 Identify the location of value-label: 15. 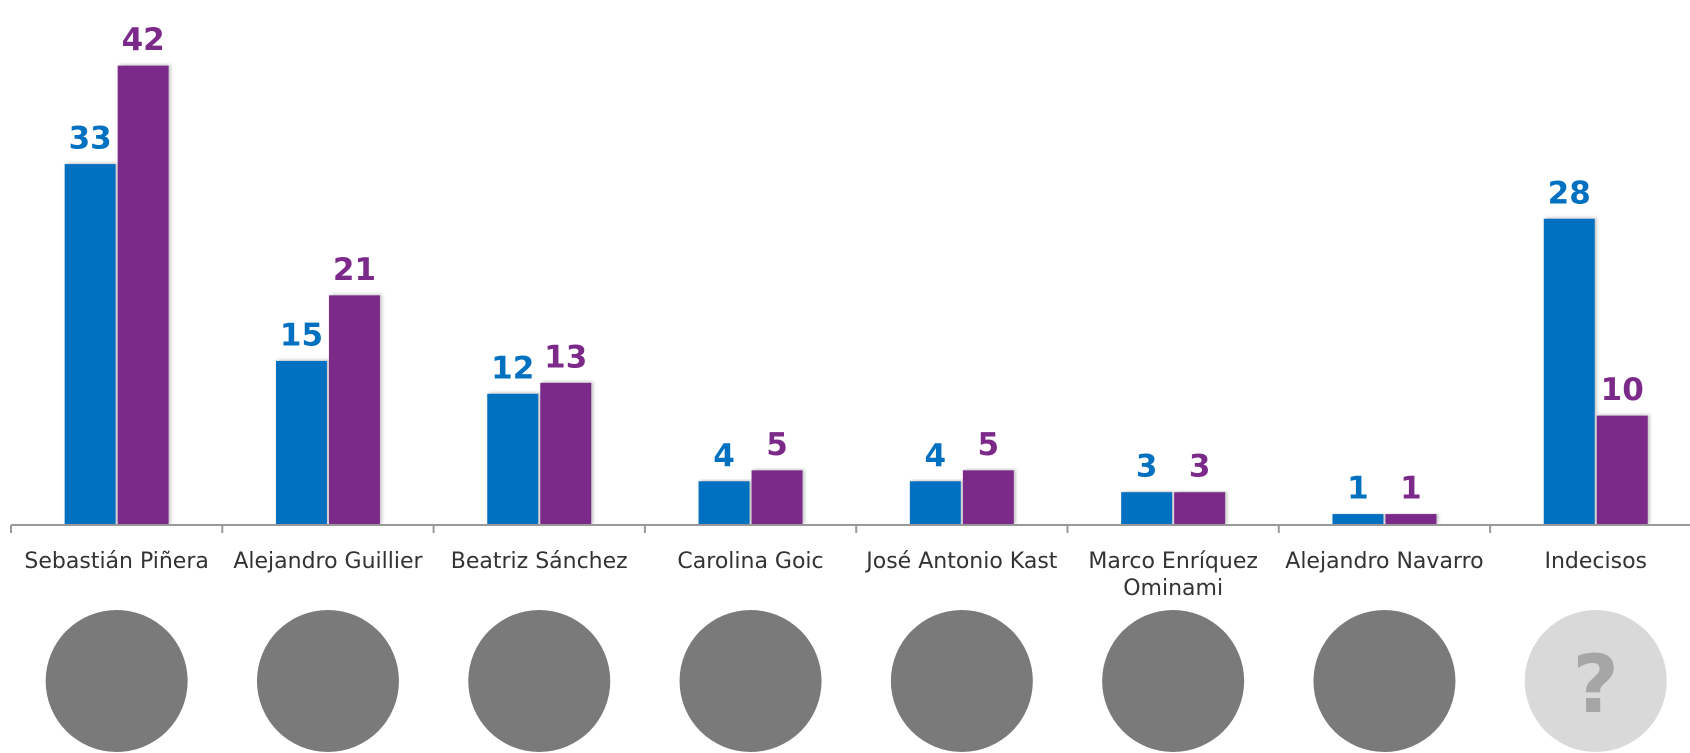
(301, 335).